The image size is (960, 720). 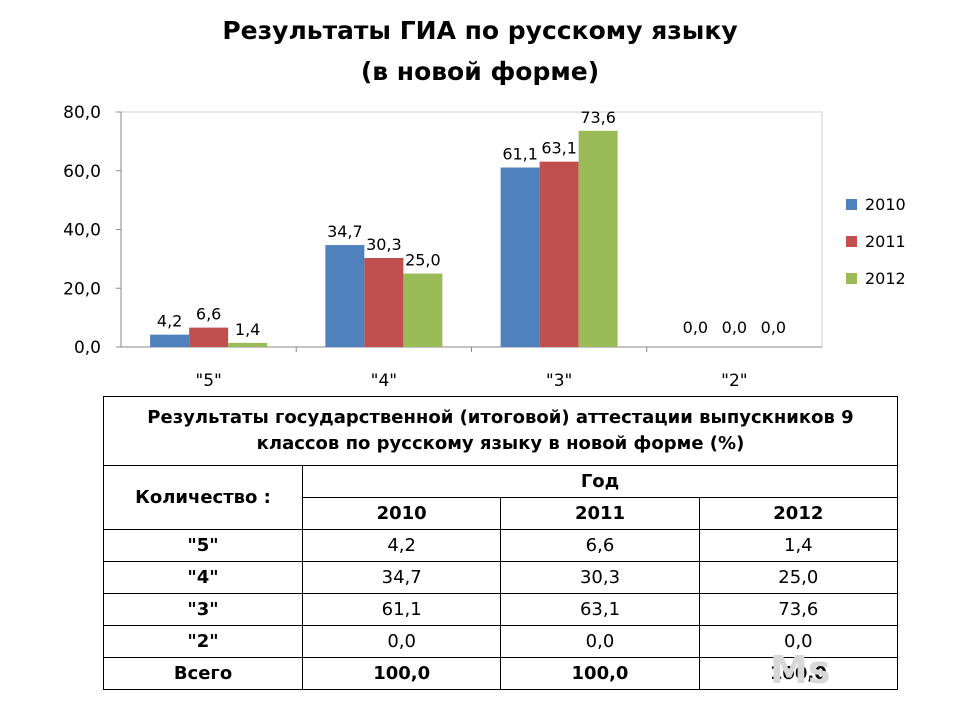 I want to click on table-cell: 34,7, so click(x=401, y=577).